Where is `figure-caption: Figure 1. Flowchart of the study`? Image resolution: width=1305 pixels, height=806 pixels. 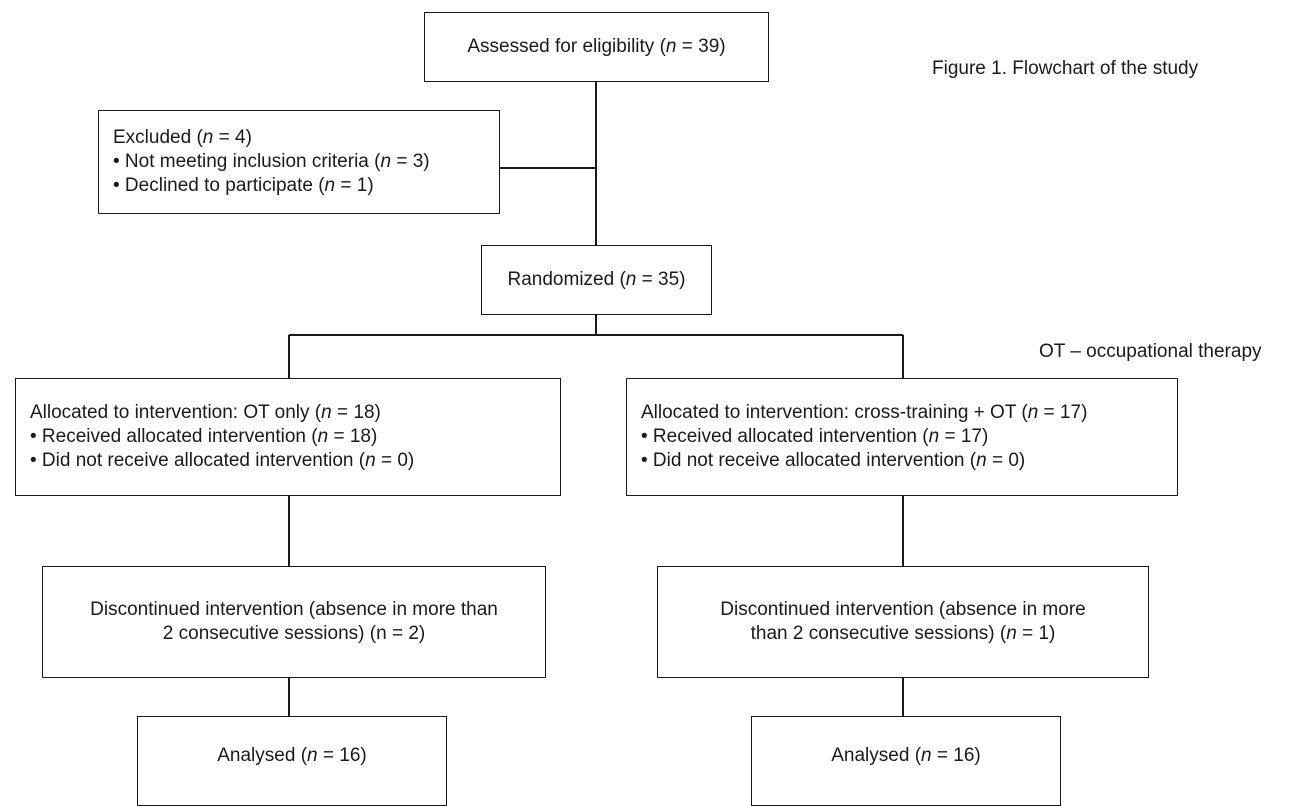 figure-caption: Figure 1. Flowchart of the study is located at coordinates (1065, 68).